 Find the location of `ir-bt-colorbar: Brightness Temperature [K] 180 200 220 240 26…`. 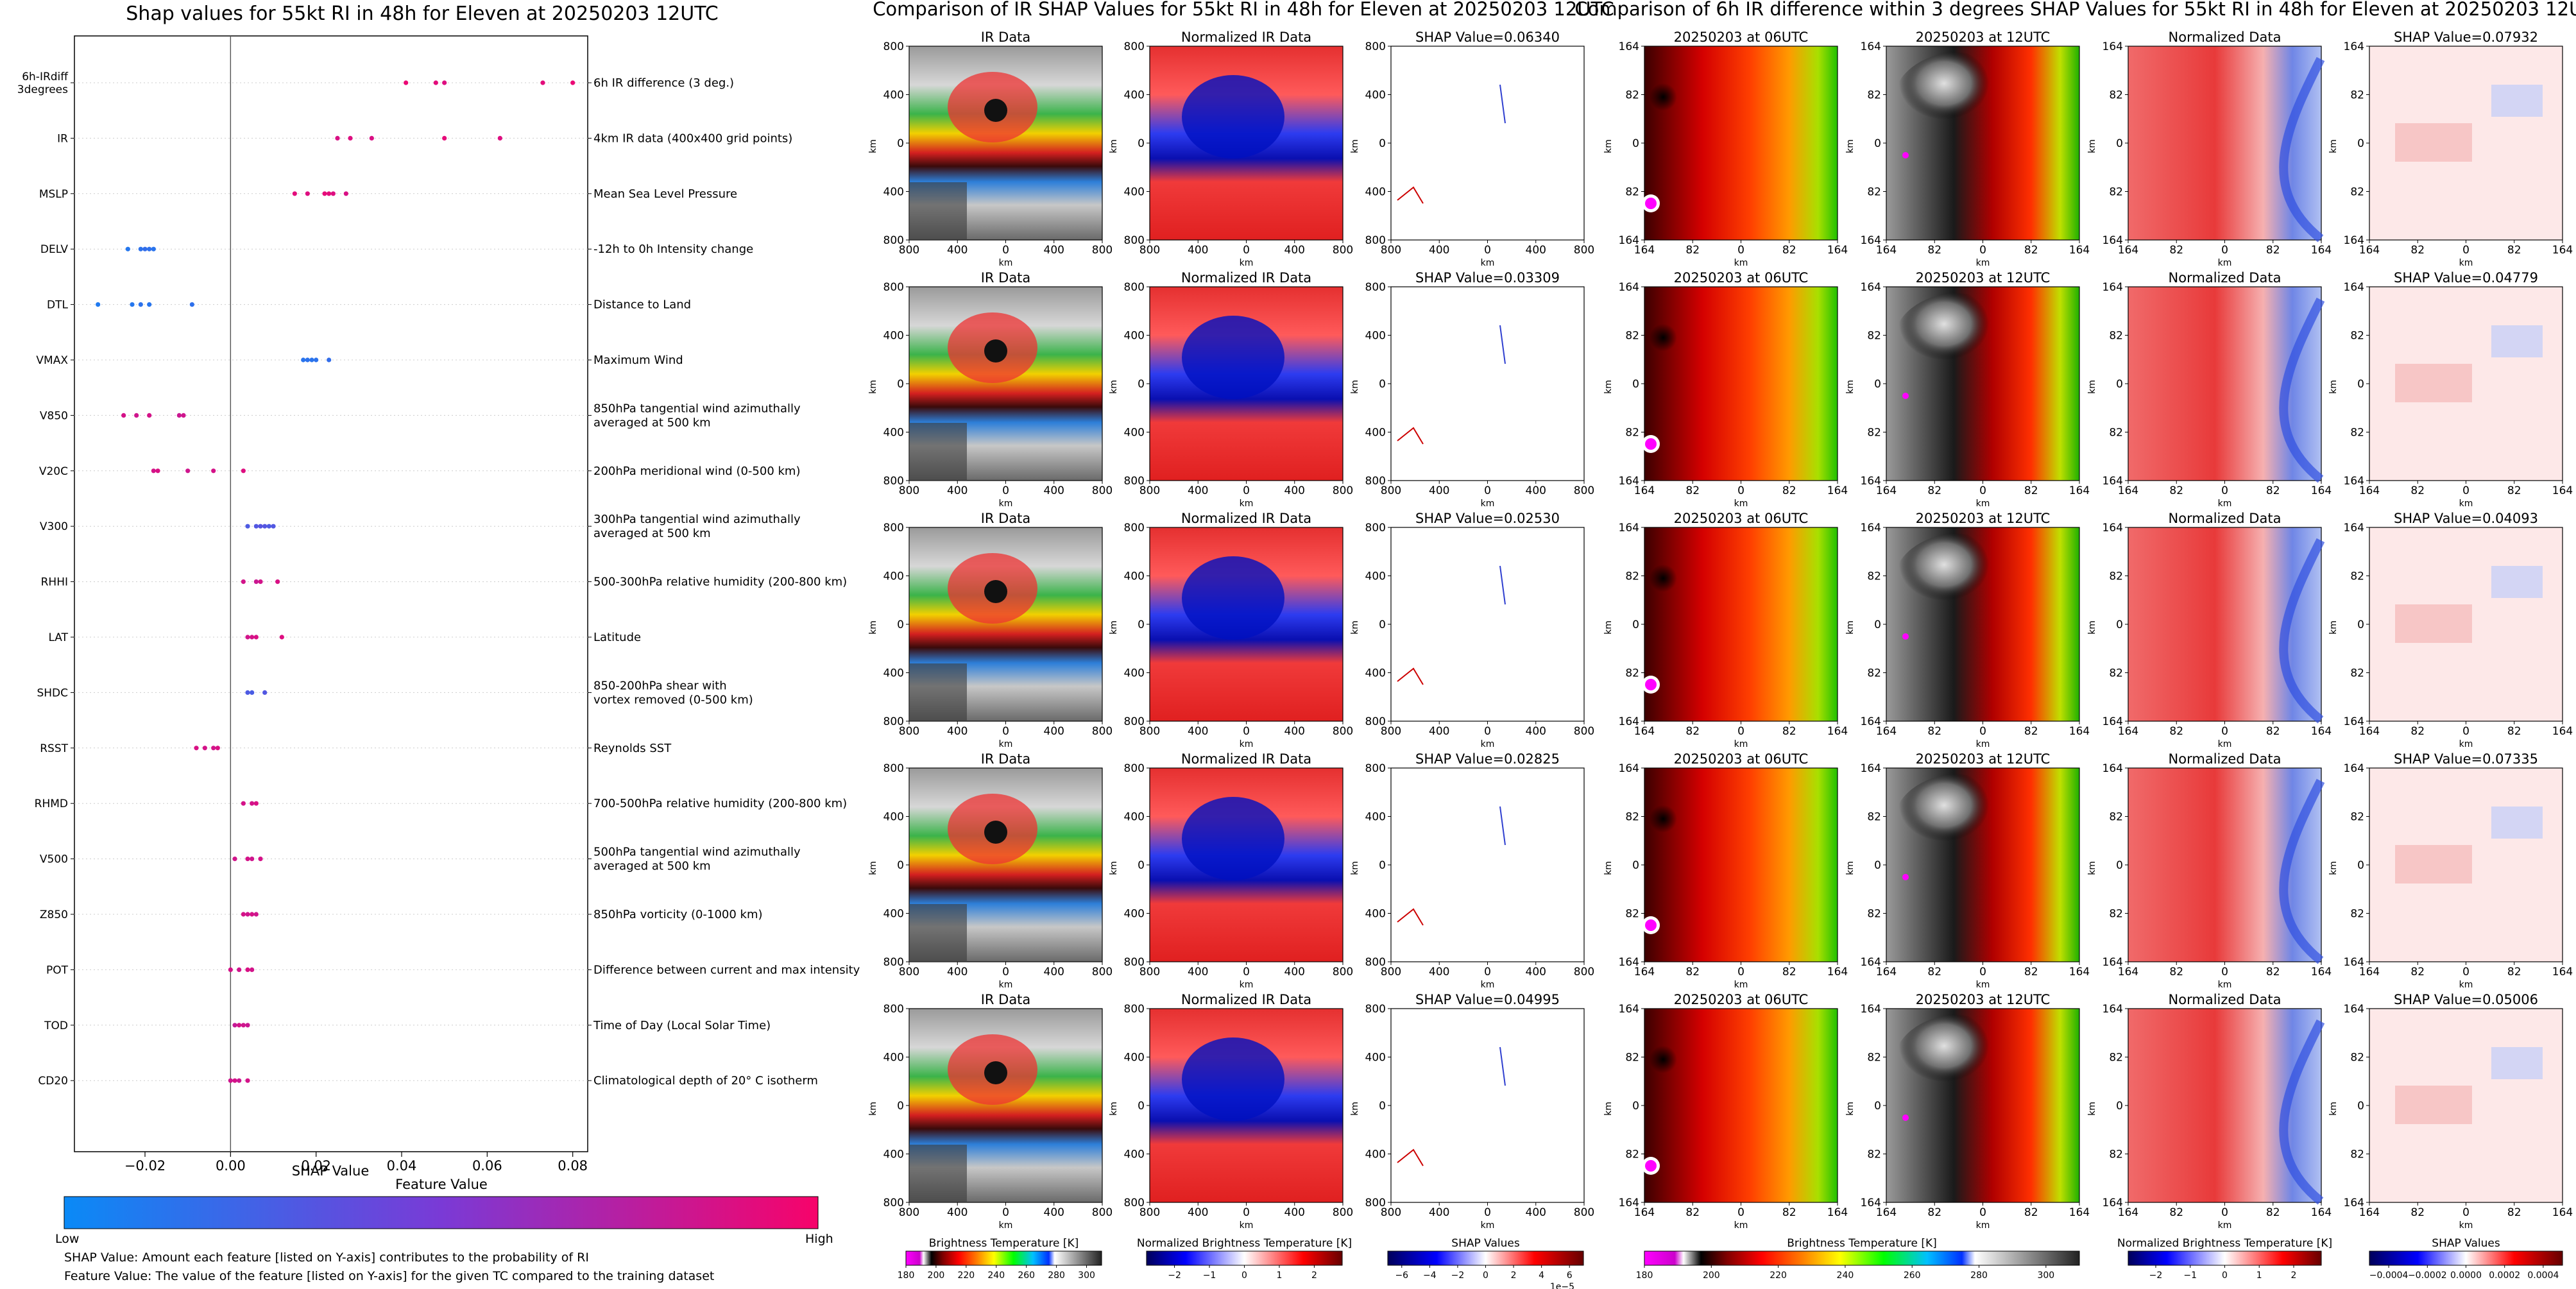

ir-bt-colorbar: Brightness Temperature [K] 180 200 220 240 26… is located at coordinates (1000, 1259).